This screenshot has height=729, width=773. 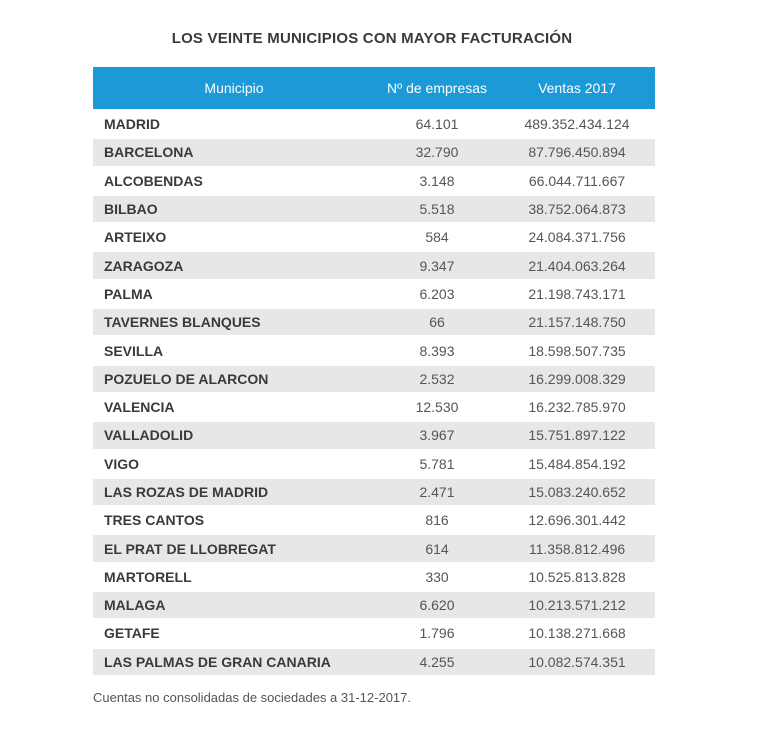 I want to click on table-row: PALMA 6.203 21.198.743.171, so click(x=374, y=293).